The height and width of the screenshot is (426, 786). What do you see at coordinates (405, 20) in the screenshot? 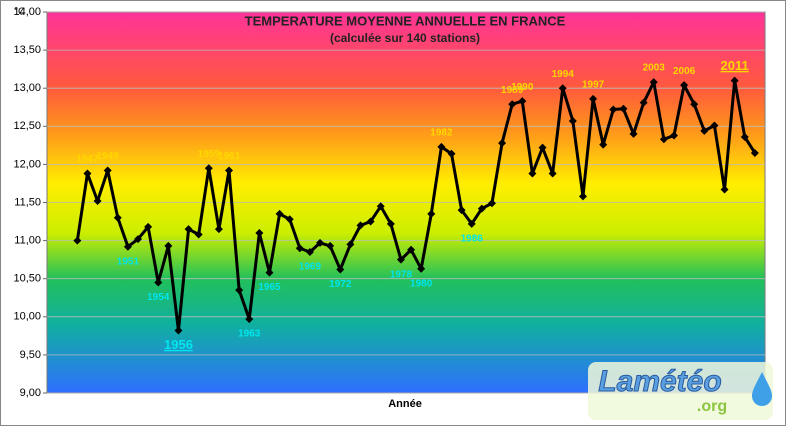
I see `chart-title: TEMPERATURE MOYENNE ANNUELLE EN FRANCE` at bounding box center [405, 20].